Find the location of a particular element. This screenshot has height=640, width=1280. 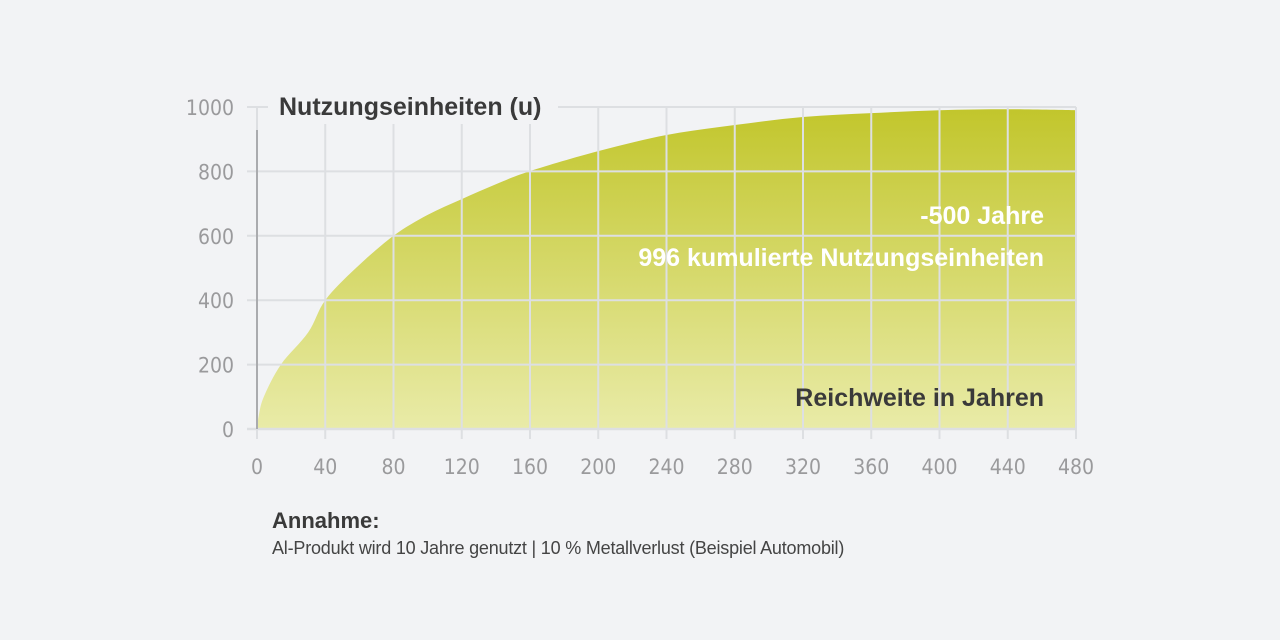

x-axis-label: Reichweite in Jahren is located at coordinates (919, 398).